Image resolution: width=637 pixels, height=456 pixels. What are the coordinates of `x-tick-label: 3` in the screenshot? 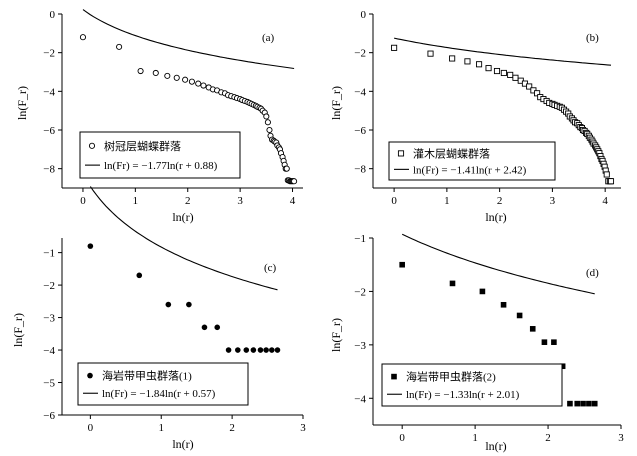 It's located at (303, 428).